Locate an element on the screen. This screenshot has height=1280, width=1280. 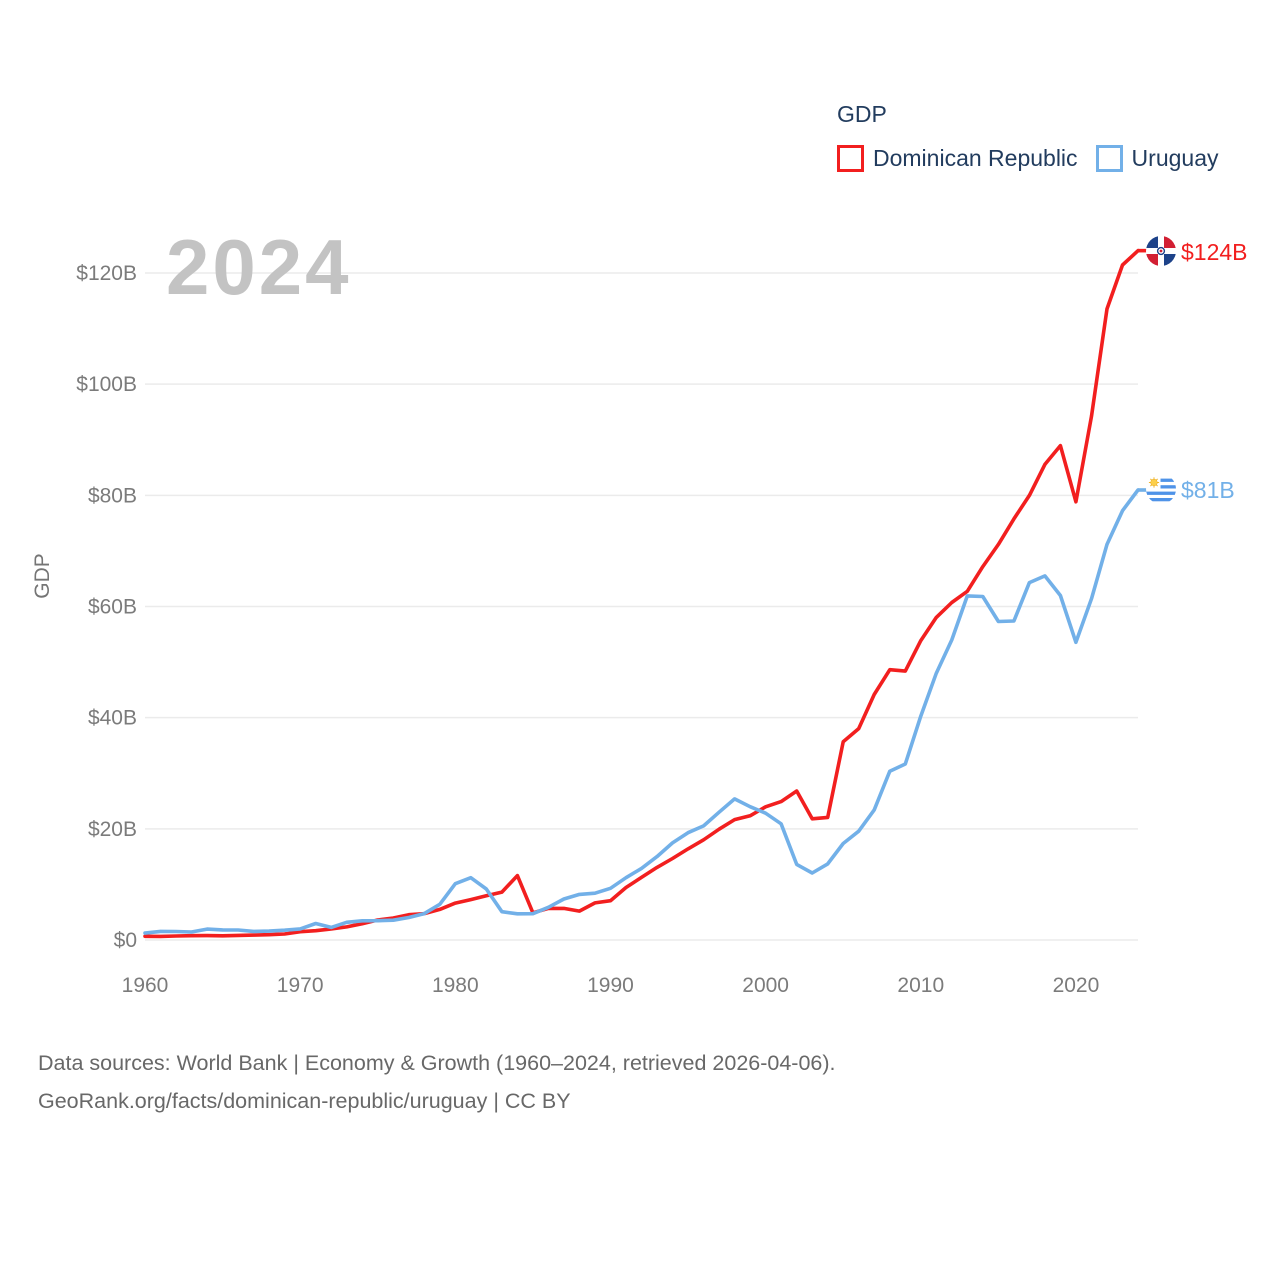
y-tick-label: $100B is located at coordinates (106, 384).